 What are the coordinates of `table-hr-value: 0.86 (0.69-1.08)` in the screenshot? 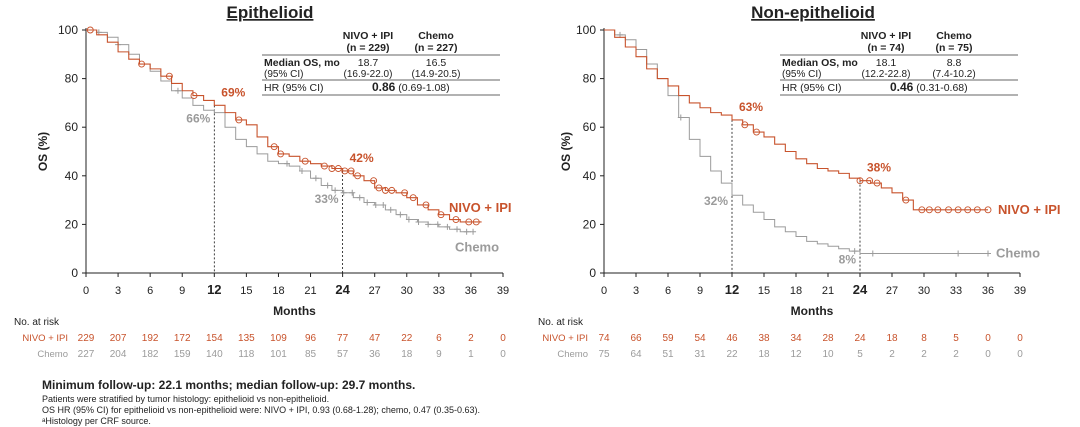 It's located at (411, 87).